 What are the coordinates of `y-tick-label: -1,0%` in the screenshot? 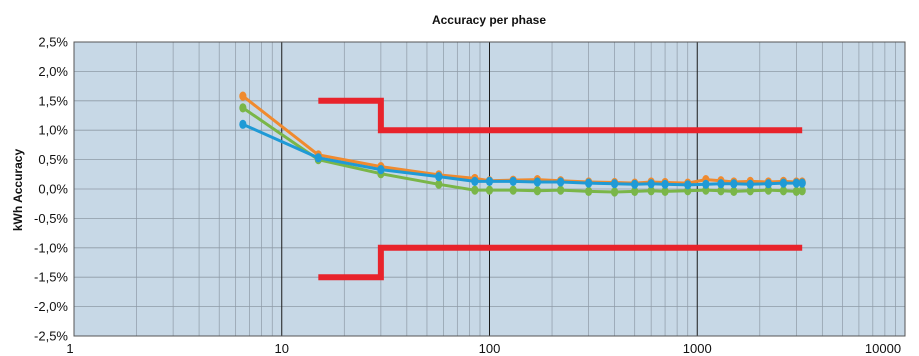 It's located at (51, 247).